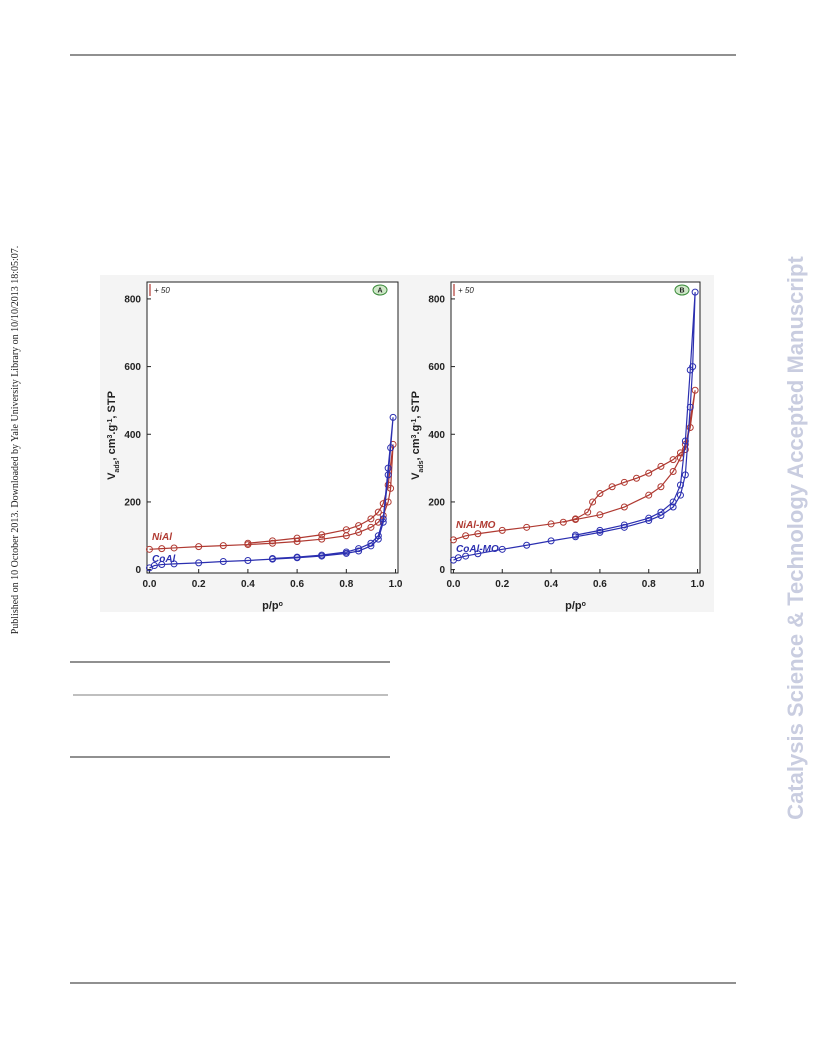  I want to click on y-axis-label-part: -1, so click(110, 421).